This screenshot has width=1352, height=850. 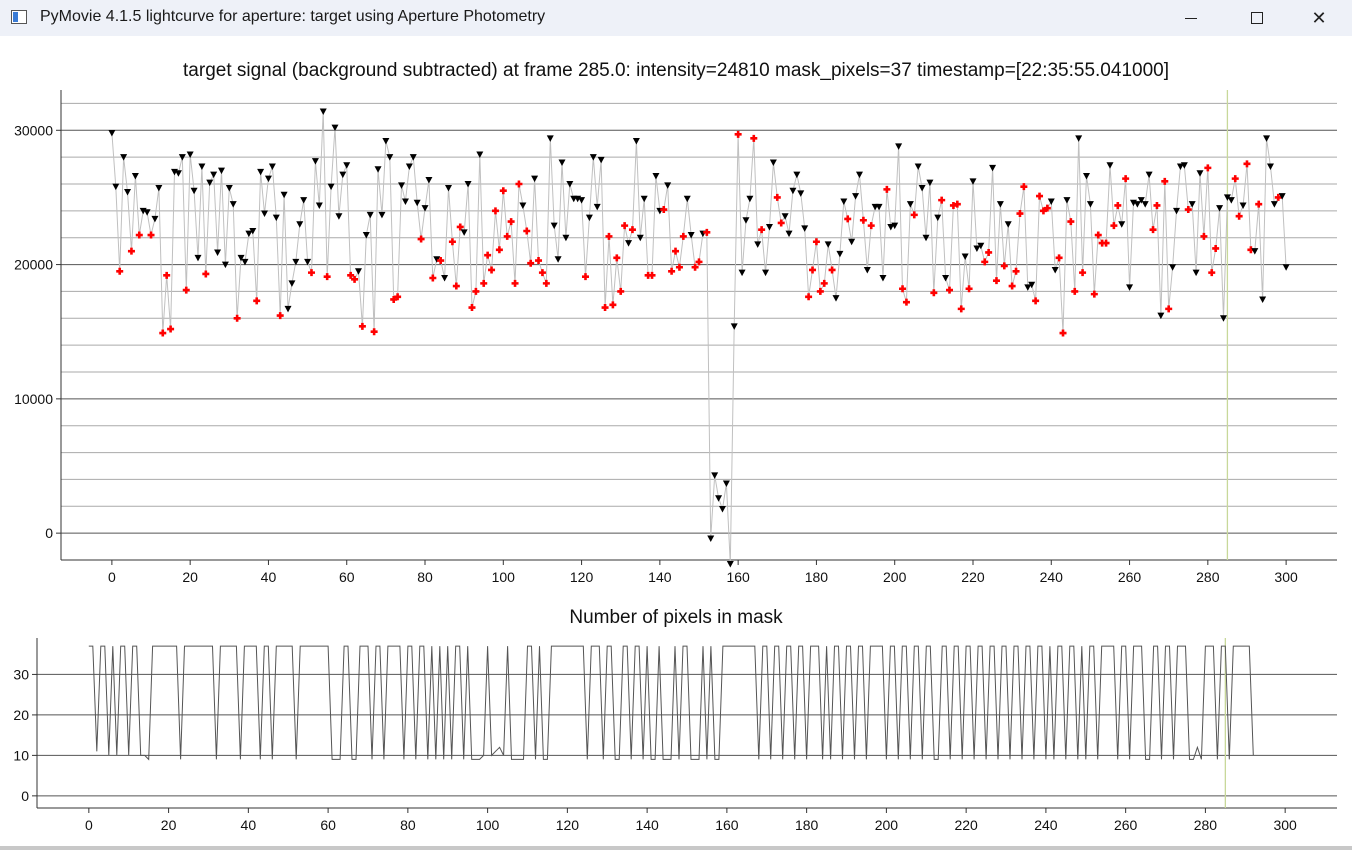 I want to click on maximize-icon, so click(x=1257, y=18).